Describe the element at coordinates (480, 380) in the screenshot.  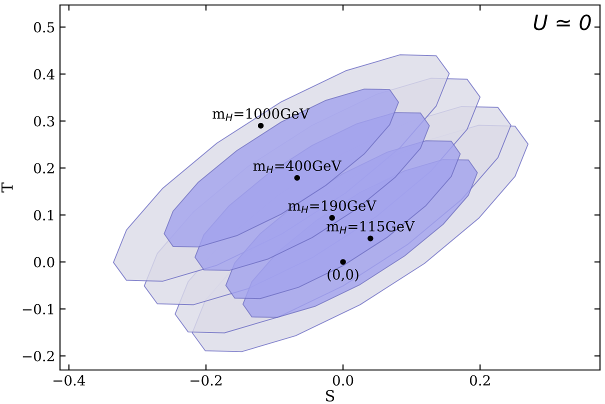
I see `x-tick-label: 0.2` at that location.